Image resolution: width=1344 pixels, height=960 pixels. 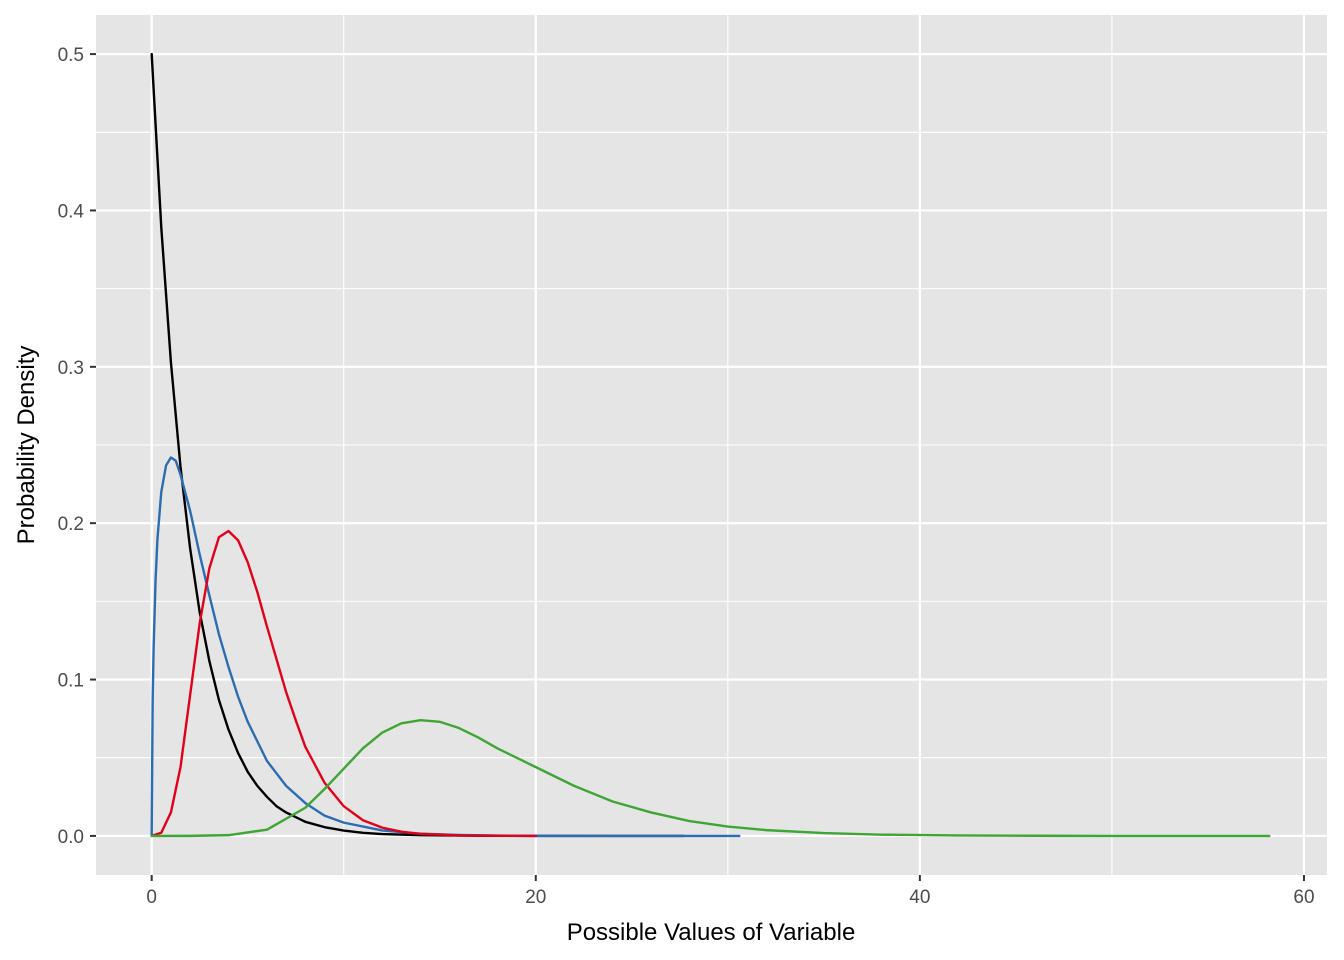 What do you see at coordinates (1303, 897) in the screenshot?
I see `x-tick-label: 60` at bounding box center [1303, 897].